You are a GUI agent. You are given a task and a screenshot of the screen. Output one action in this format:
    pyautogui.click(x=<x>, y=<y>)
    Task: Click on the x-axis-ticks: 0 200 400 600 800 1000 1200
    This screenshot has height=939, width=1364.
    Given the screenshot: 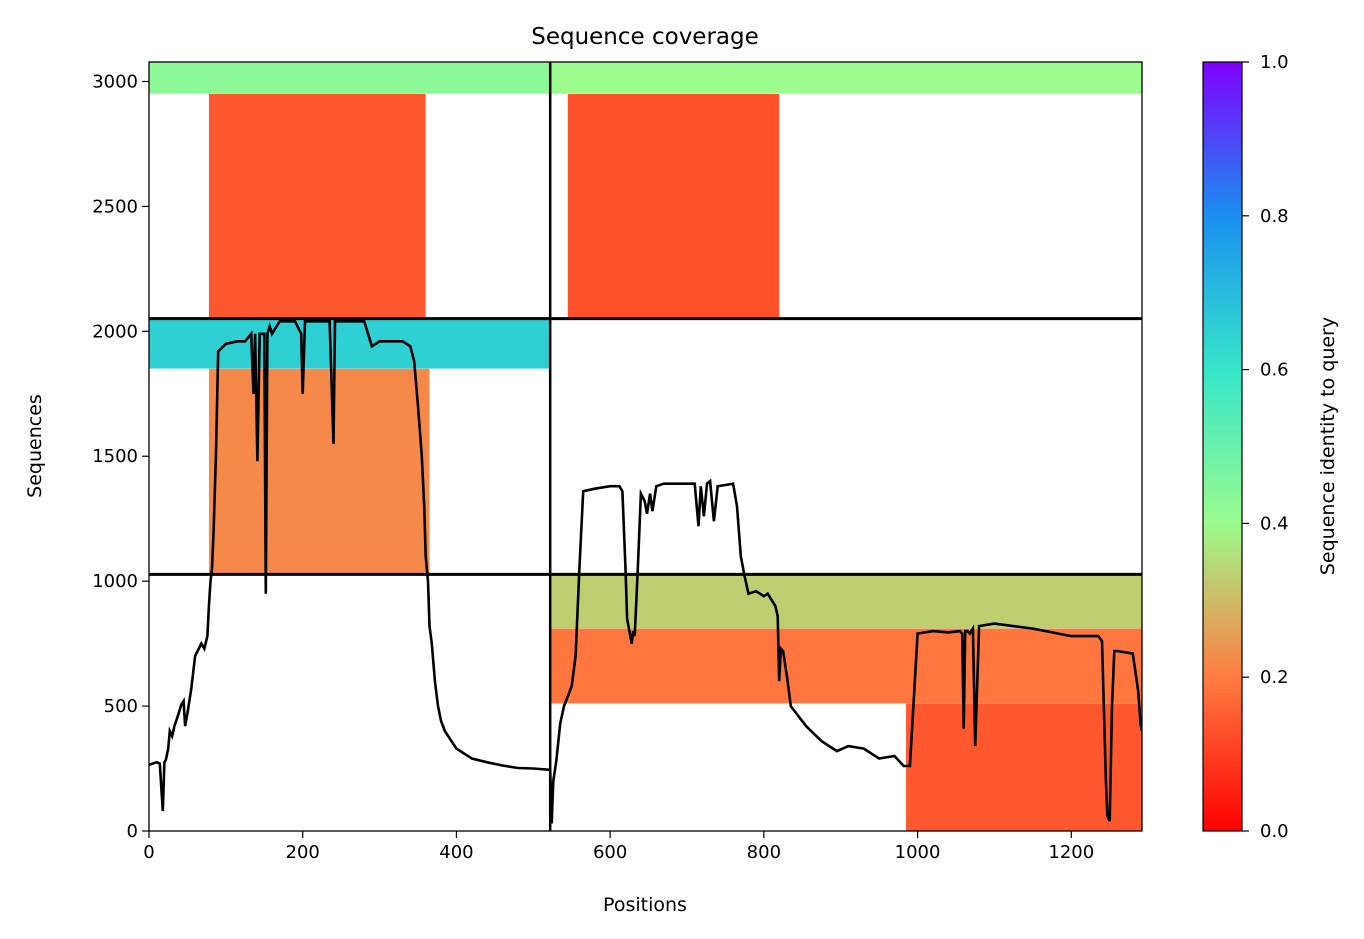 What is the action you would take?
    pyautogui.click(x=618, y=847)
    